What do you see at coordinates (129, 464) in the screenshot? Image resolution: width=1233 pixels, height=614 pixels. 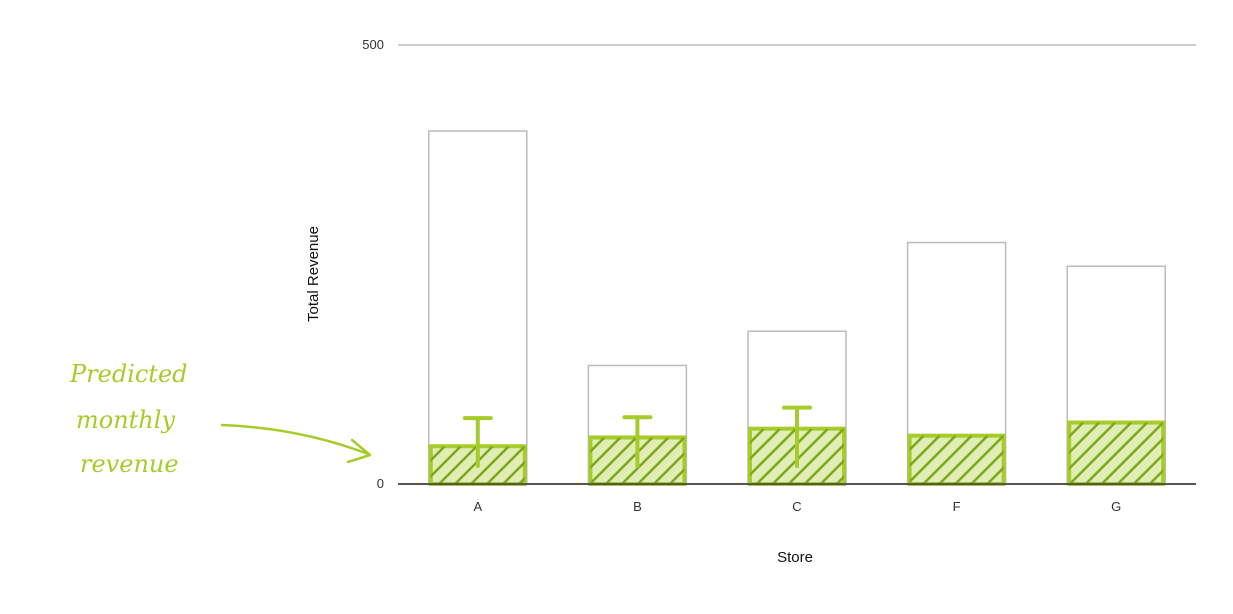 I see `annotation-line-3: revenue` at bounding box center [129, 464].